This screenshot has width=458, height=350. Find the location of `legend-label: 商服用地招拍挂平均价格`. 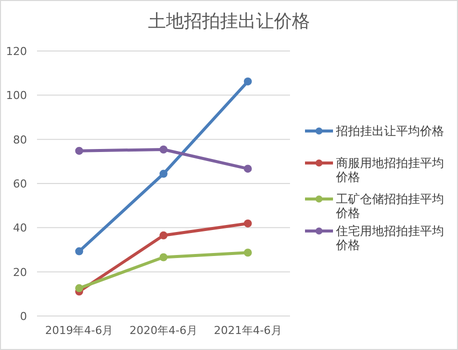

legend-label: 商服用地招拍挂平均价格 is located at coordinates (390, 170).